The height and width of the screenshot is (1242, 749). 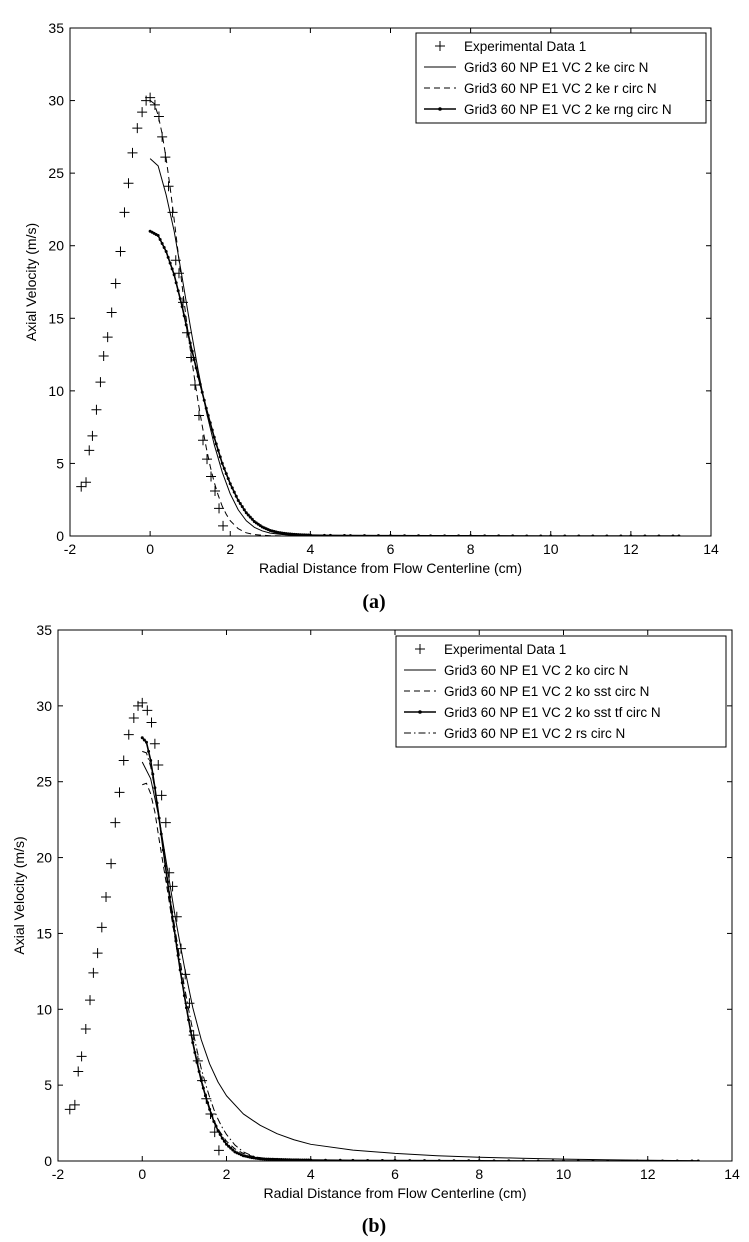 I want to click on legend-label: Grid3 60 NP E1 VC 2 ke circ N, so click(x=556, y=67).